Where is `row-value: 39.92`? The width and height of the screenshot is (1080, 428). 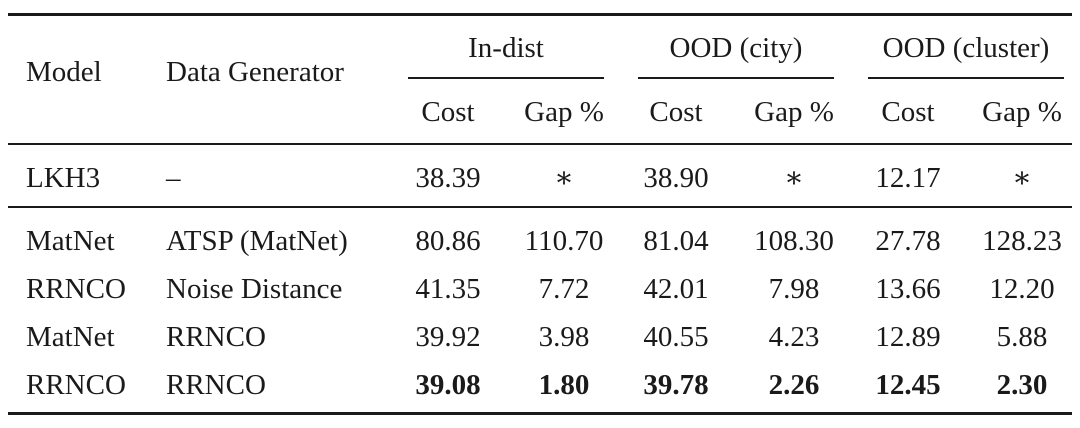 row-value: 39.92 is located at coordinates (448, 337).